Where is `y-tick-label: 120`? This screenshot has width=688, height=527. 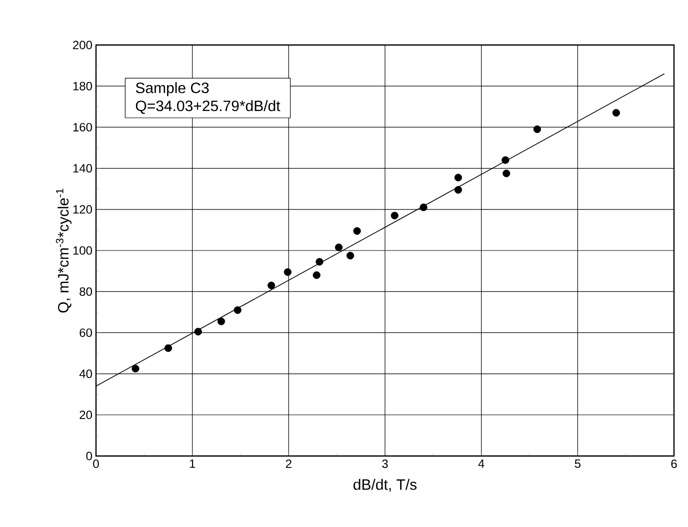
y-tick-label: 120 is located at coordinates (82, 209).